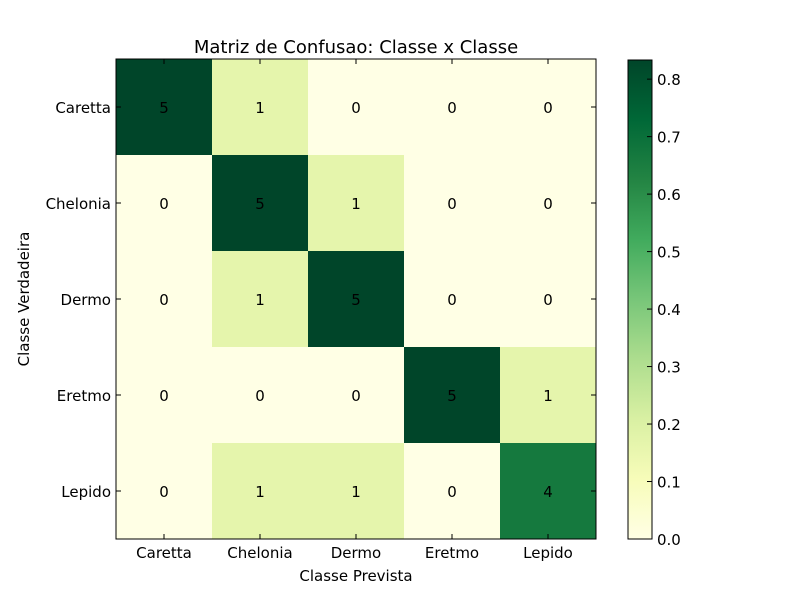 The height and width of the screenshot is (604, 800). I want to click on colorbar-tick-label: 0.8, so click(669, 80).